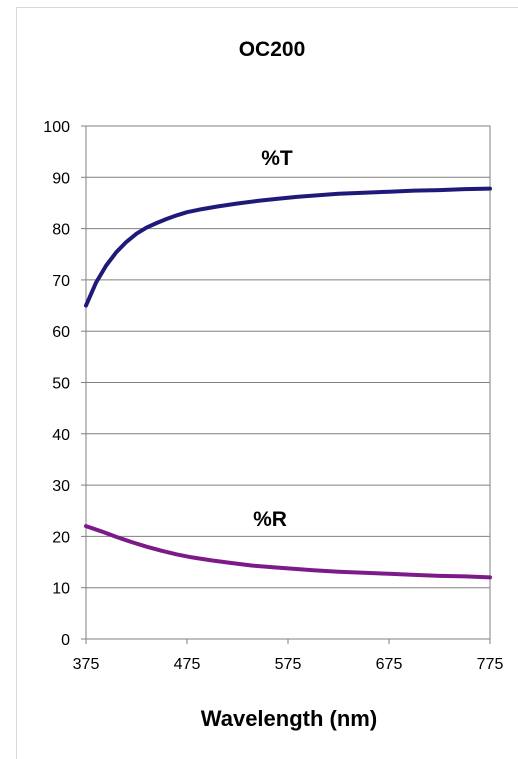 The image size is (518, 759). I want to click on x-tick-label: 475, so click(187, 664).